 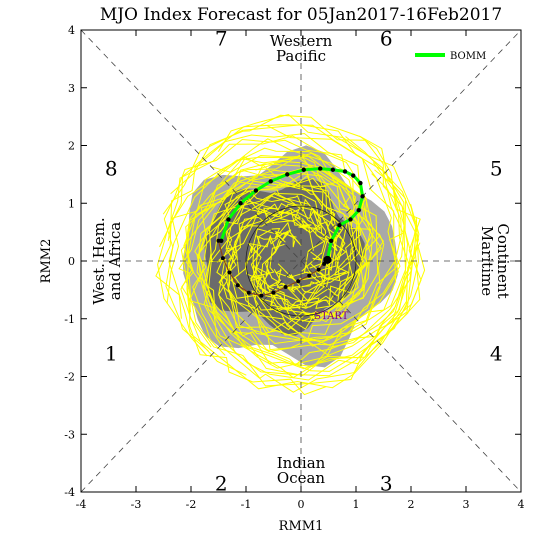 I want to click on x-tick-label: 1, so click(x=356, y=504).